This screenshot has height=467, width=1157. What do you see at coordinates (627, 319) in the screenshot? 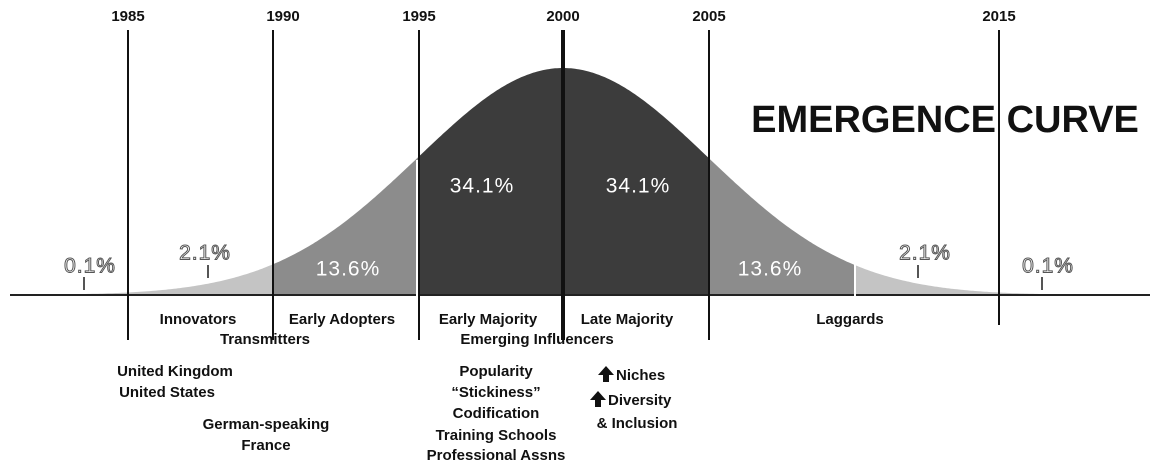
I see `stage: Late Majority` at bounding box center [627, 319].